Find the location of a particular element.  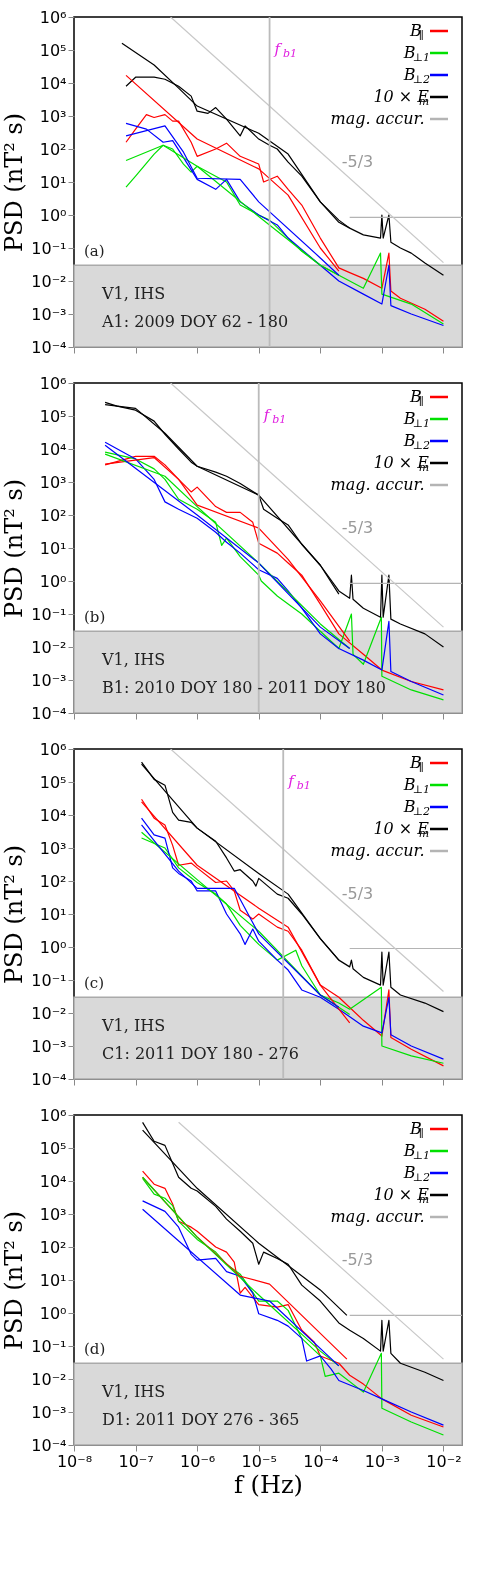

x-tick-label: 10⁻⁵ is located at coordinates (259, 1461).